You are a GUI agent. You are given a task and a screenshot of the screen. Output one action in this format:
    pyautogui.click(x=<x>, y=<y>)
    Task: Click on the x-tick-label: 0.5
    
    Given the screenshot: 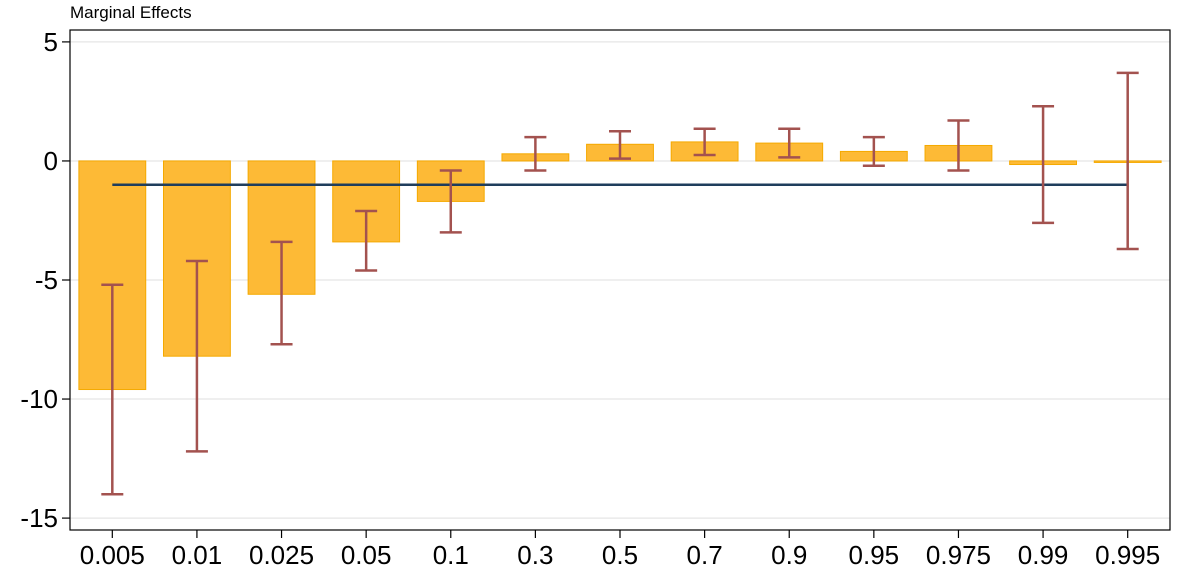 What is the action you would take?
    pyautogui.click(x=620, y=553)
    